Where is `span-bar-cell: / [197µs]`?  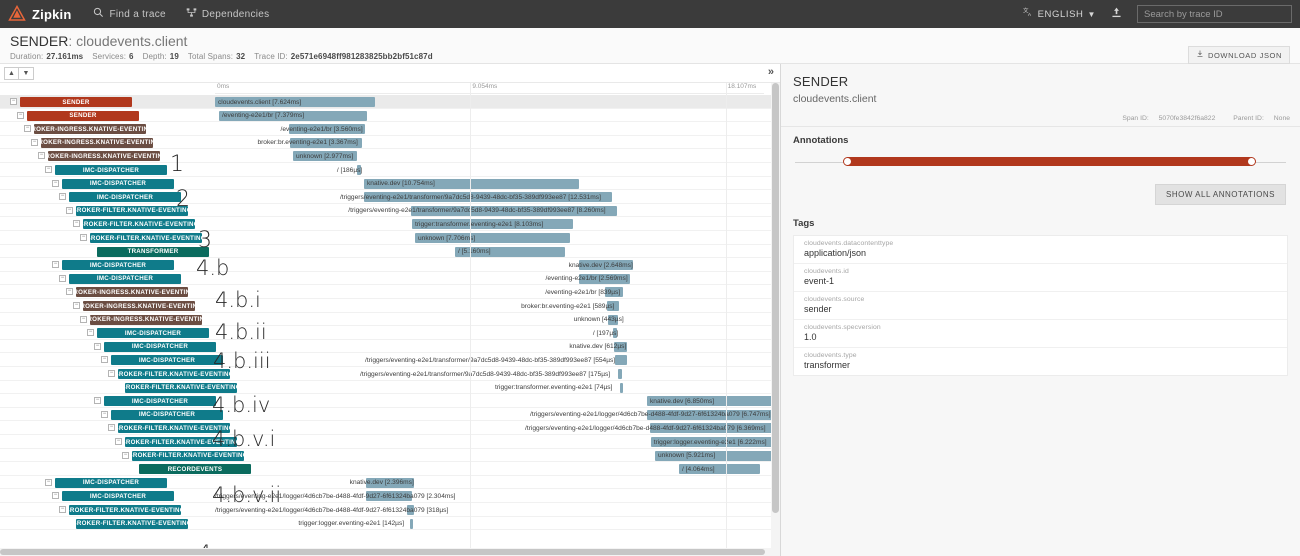
span-bar-cell: / [197µs] is located at coordinates (489, 332).